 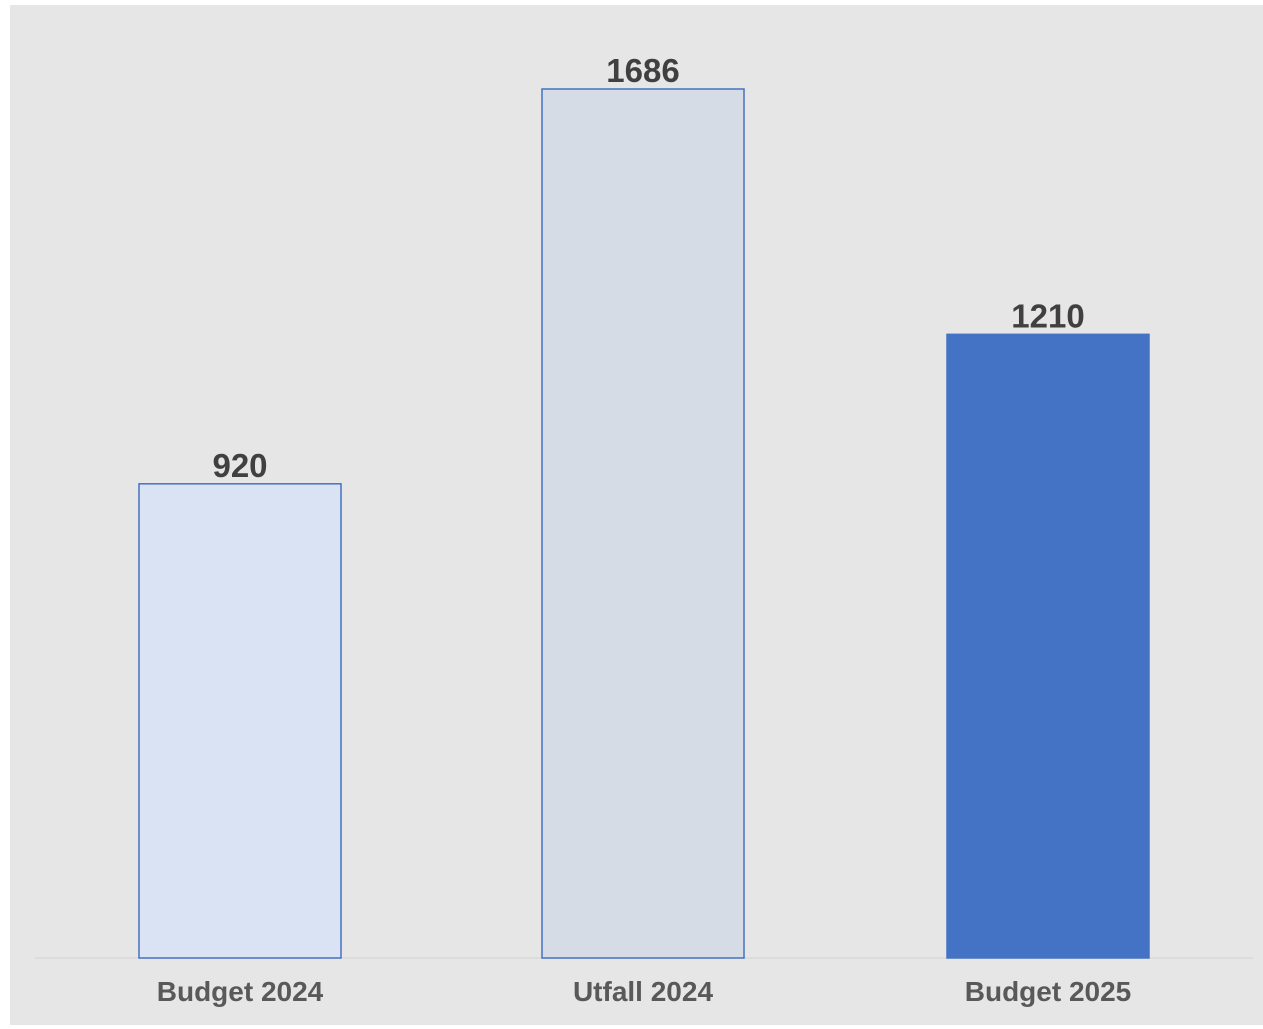 What do you see at coordinates (239, 465) in the screenshot?
I see `value-label: 920` at bounding box center [239, 465].